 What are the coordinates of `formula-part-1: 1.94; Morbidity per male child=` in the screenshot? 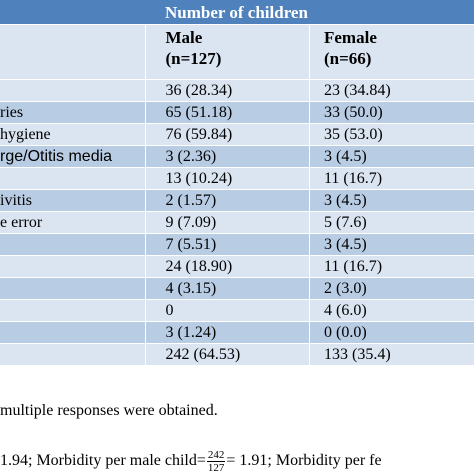 It's located at (103, 461).